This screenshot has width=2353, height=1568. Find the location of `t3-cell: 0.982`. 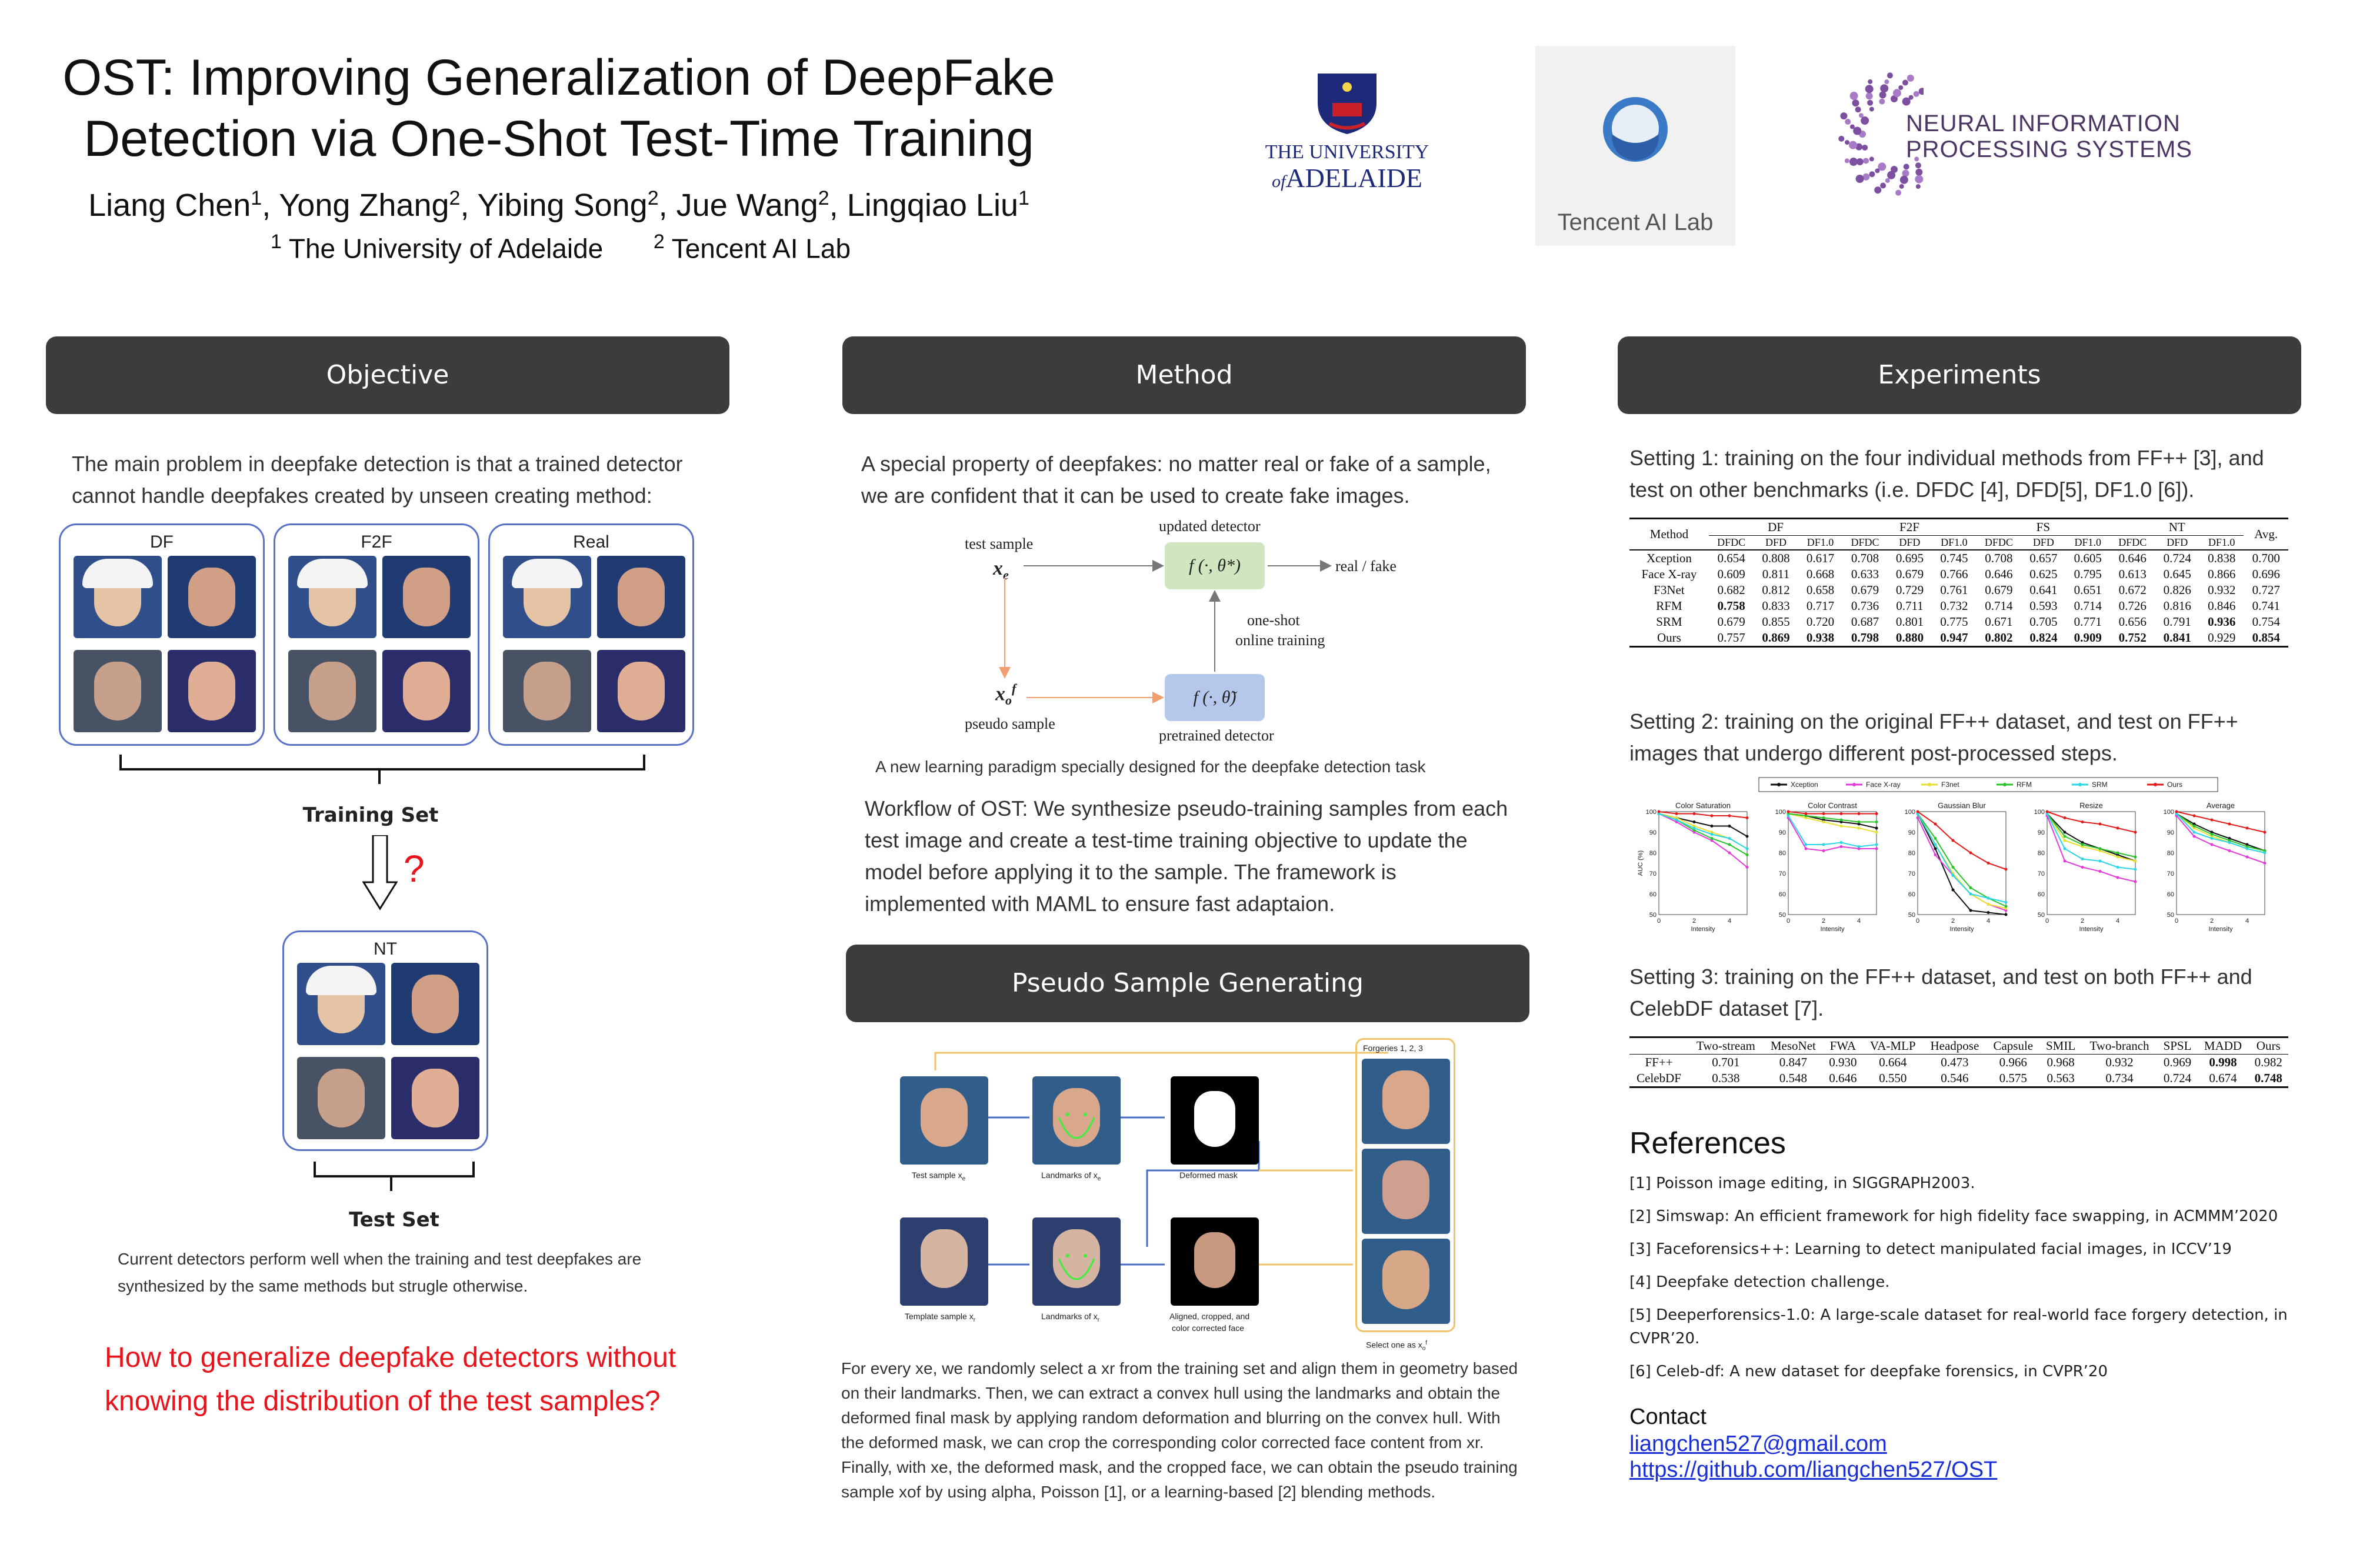

t3-cell: 0.982 is located at coordinates (2268, 1062).